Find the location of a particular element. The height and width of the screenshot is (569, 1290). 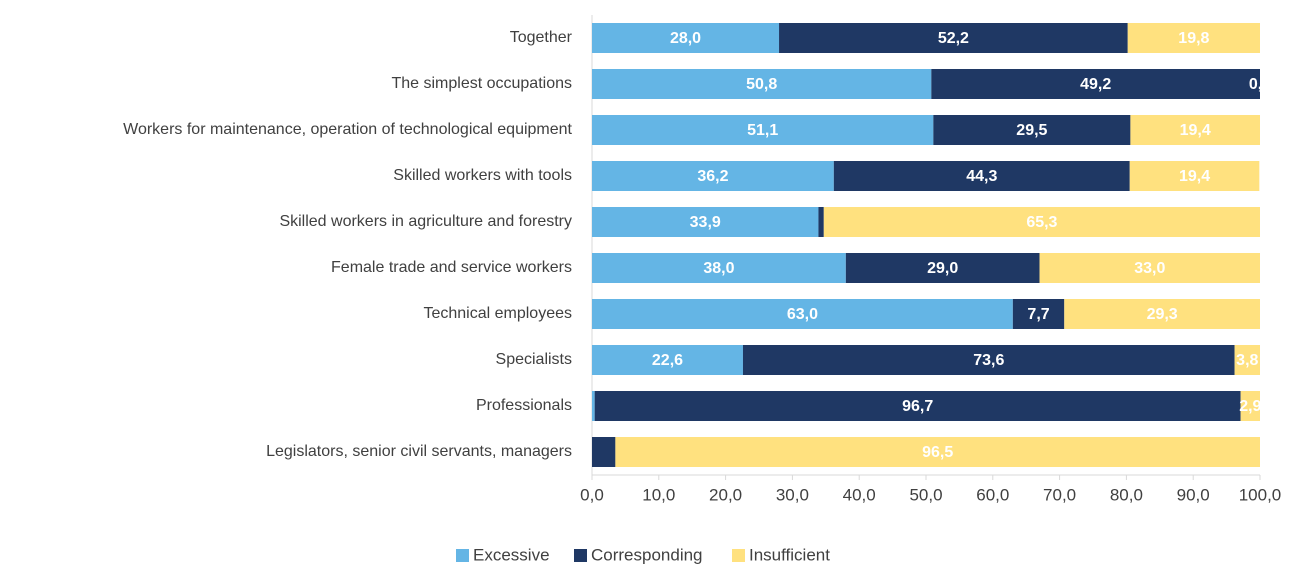

value-label: 33,0 is located at coordinates (1149, 268).